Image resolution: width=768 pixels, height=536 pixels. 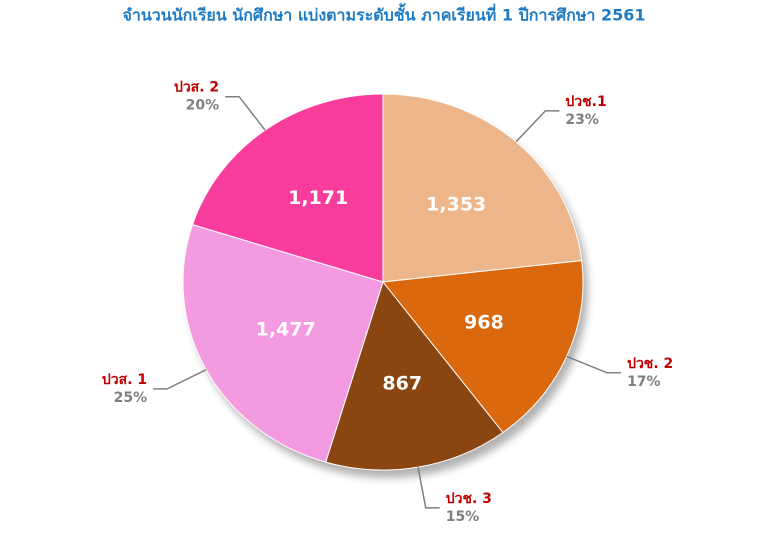 What do you see at coordinates (644, 382) in the screenshot?
I see `percent-label: 17%` at bounding box center [644, 382].